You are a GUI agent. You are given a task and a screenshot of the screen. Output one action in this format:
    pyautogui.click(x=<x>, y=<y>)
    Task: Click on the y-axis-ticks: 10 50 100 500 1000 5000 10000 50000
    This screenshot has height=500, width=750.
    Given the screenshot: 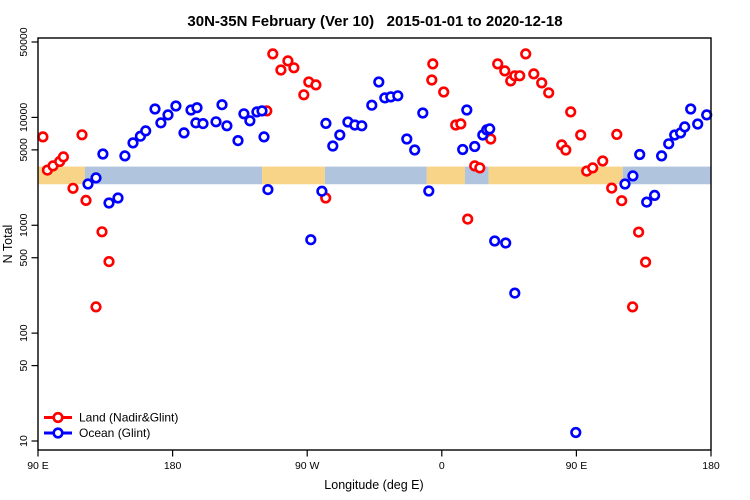 What is the action you would take?
    pyautogui.click(x=28, y=237)
    